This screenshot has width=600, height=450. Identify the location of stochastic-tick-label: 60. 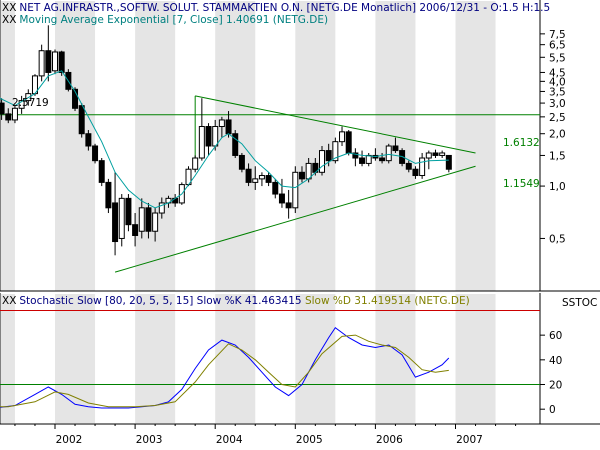
(555, 336).